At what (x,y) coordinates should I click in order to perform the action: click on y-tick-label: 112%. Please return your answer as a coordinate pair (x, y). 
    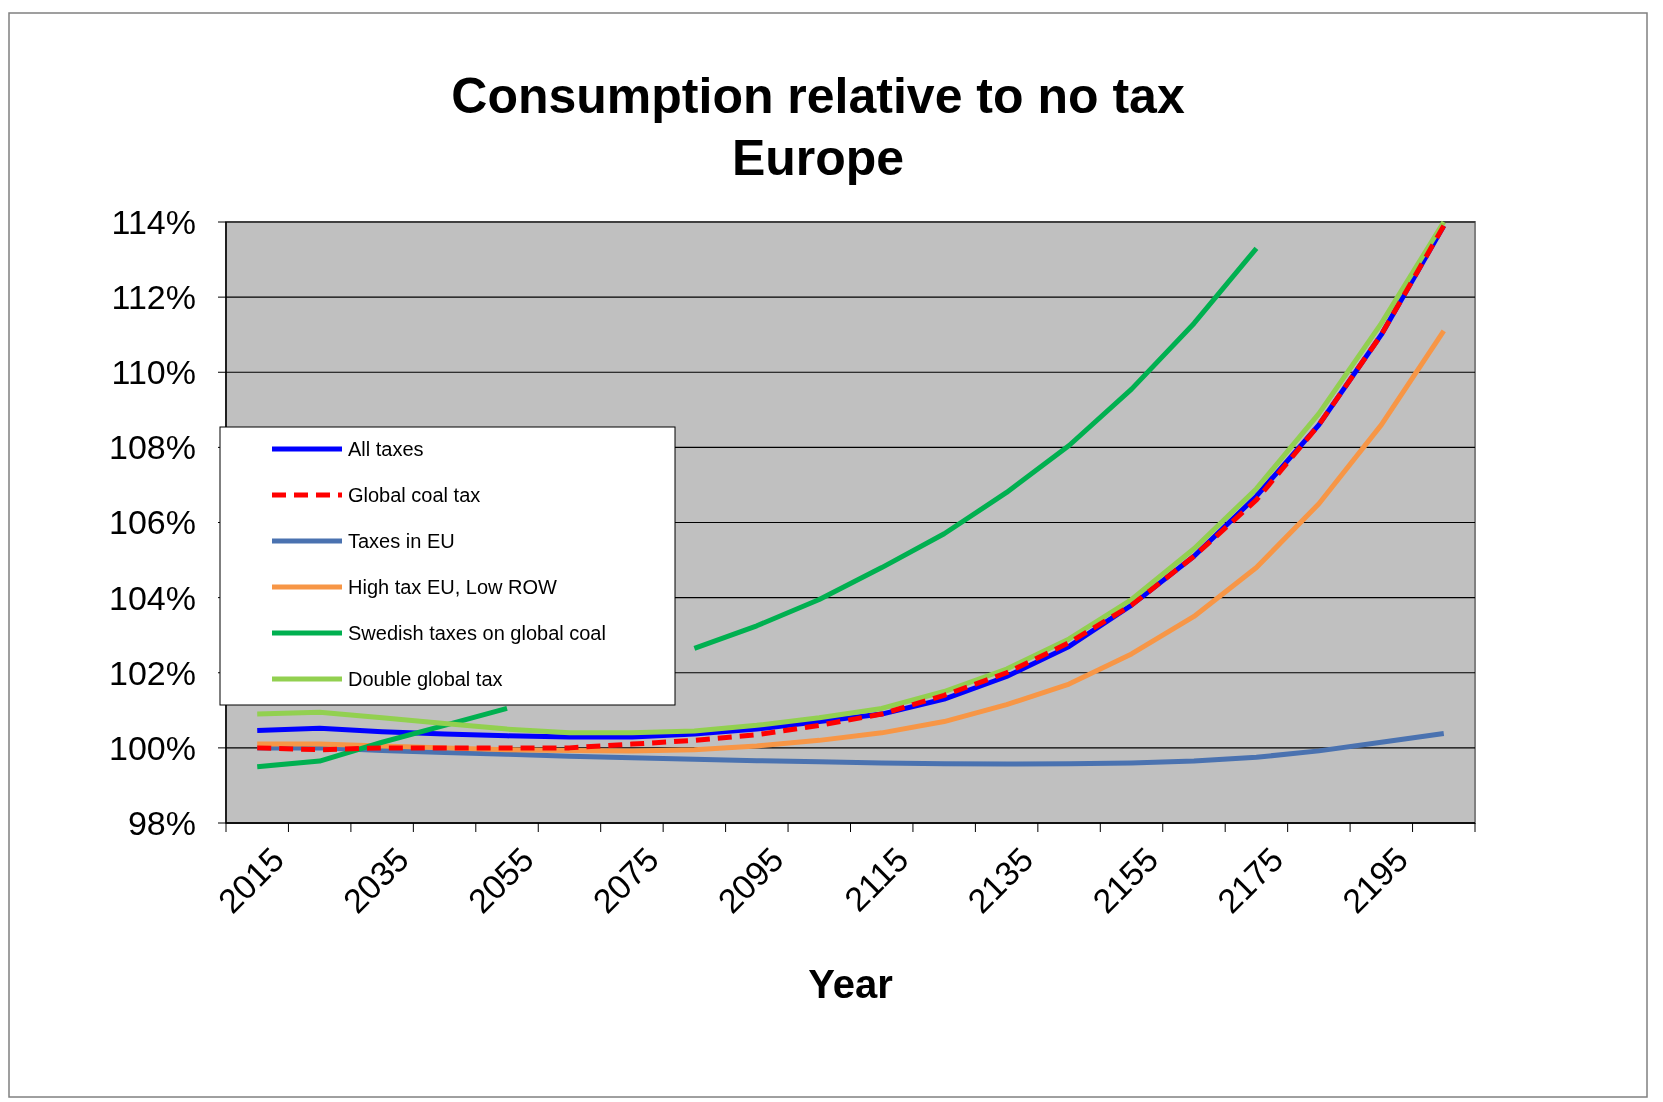
    Looking at the image, I should click on (153, 297).